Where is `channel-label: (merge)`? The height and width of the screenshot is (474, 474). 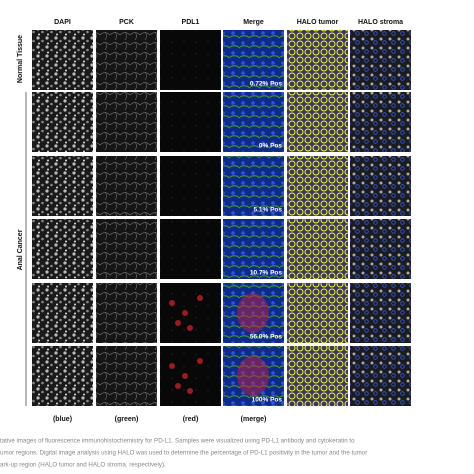 channel-label: (merge) is located at coordinates (254, 419).